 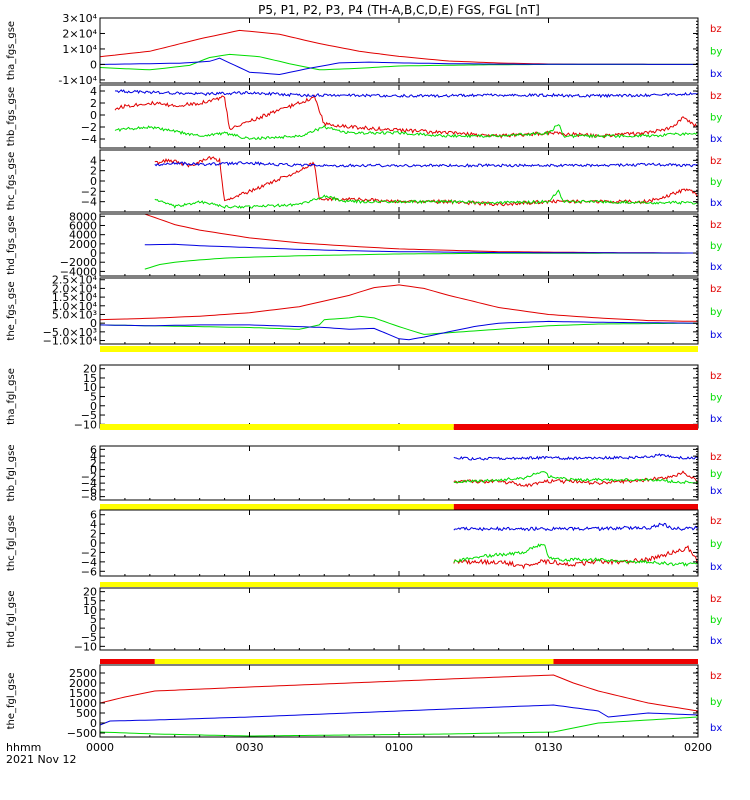 I want to click on y-axis-label: thd_fgs_gse, so click(x=11, y=244).